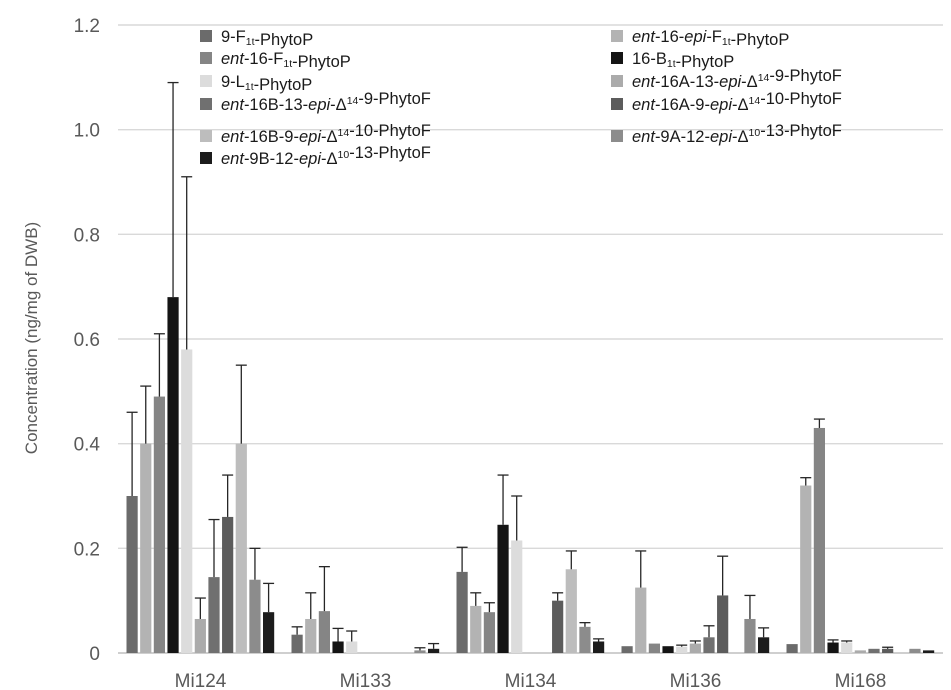 The height and width of the screenshot is (690, 951). What do you see at coordinates (286, 60) in the screenshot?
I see `legend-label: ent-16-F1t-PhytoP` at bounding box center [286, 60].